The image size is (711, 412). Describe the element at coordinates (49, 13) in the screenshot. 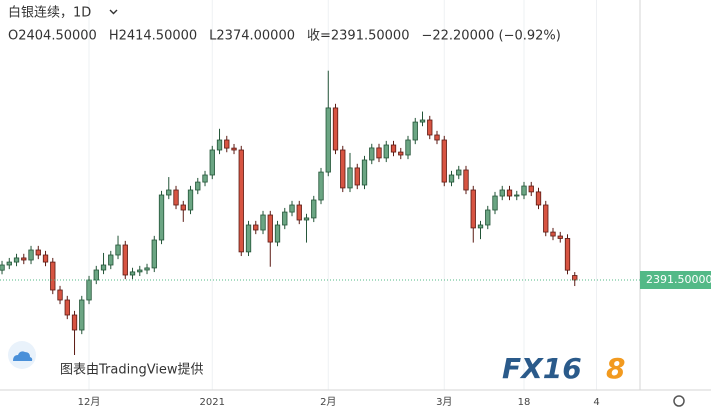

I see `symbol-title: 白银连续，1D` at that location.